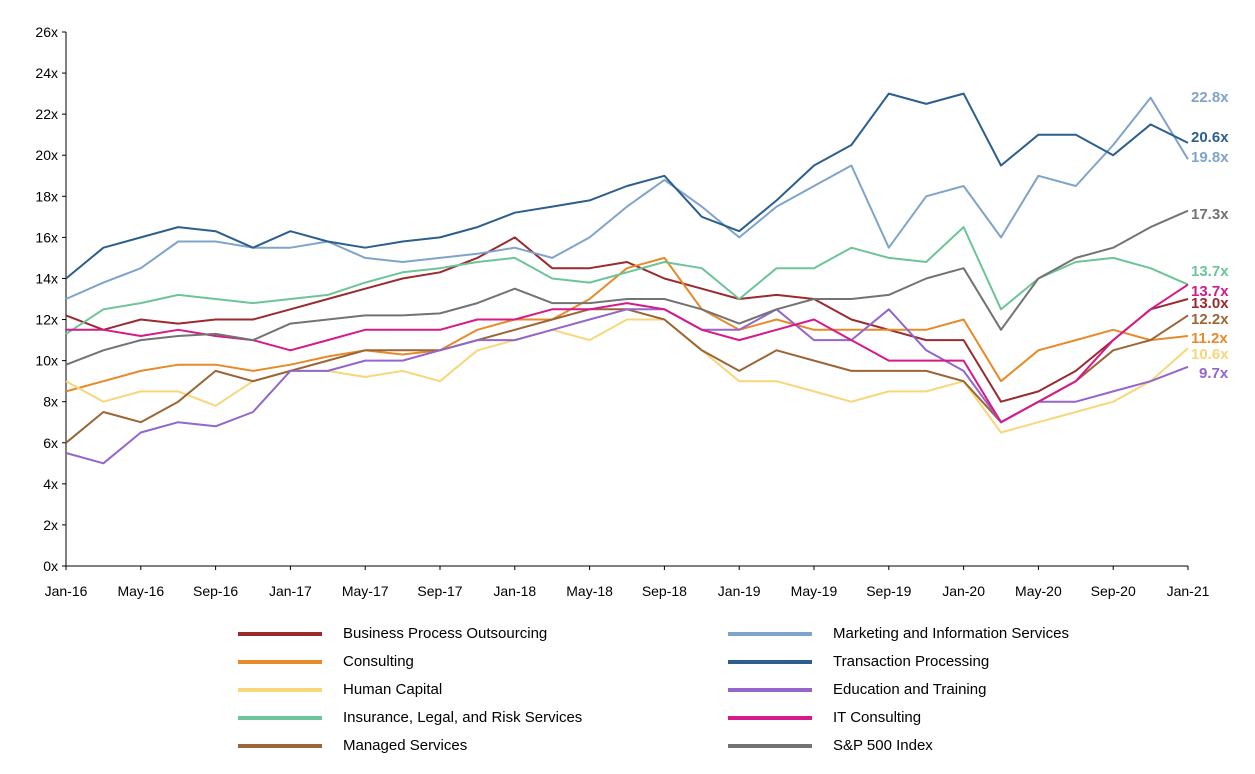 The image size is (1255, 774). I want to click on legend-item: Marketing and Information Services, so click(928, 633).